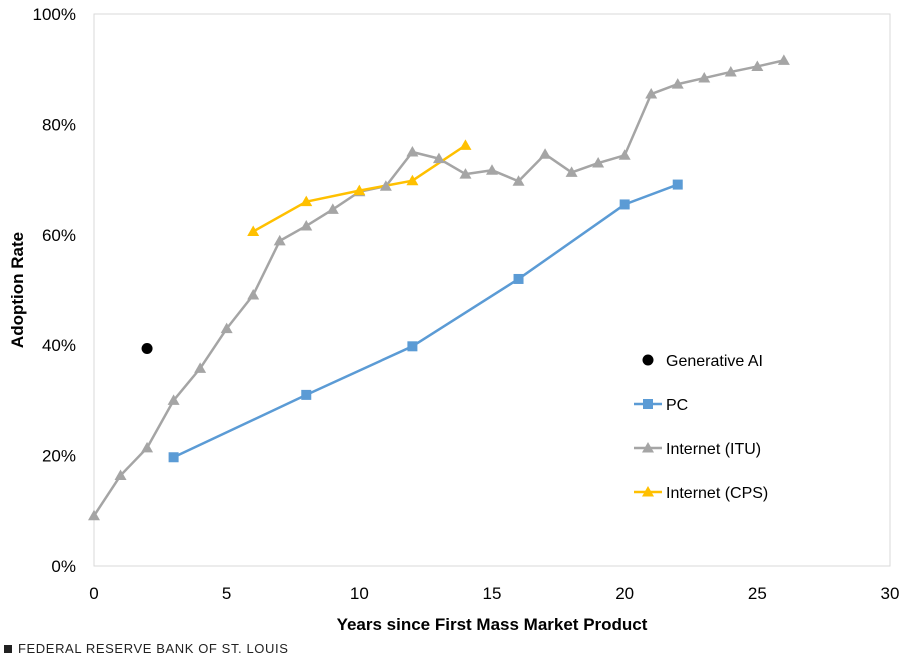 The image size is (909, 660). Describe the element at coordinates (890, 593) in the screenshot. I see `x-tick-label: 30` at that location.